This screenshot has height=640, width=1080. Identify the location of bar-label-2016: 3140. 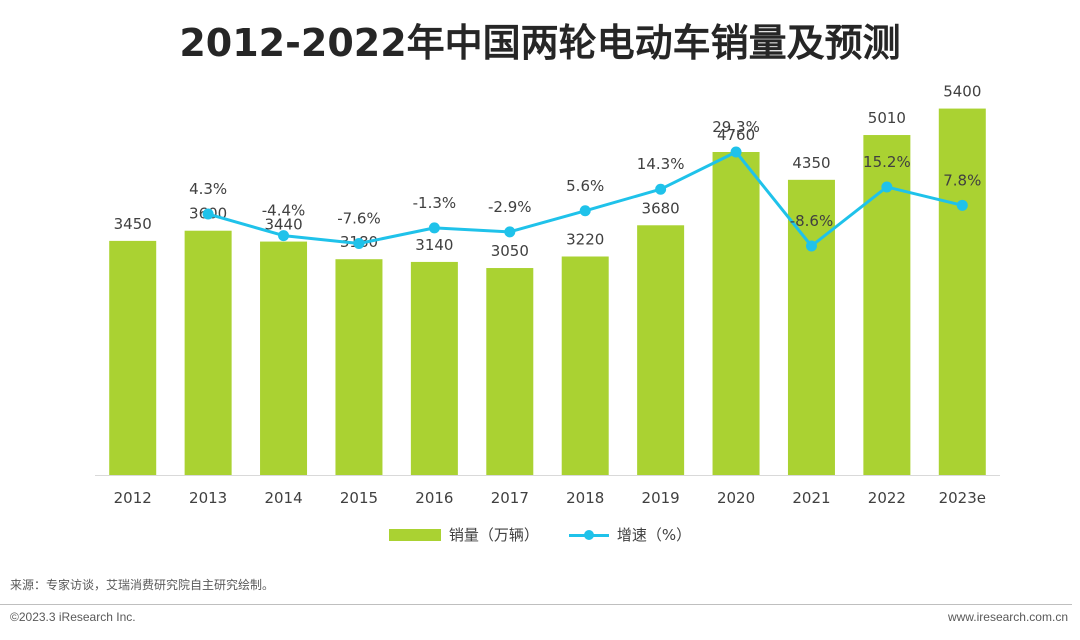
(434, 245).